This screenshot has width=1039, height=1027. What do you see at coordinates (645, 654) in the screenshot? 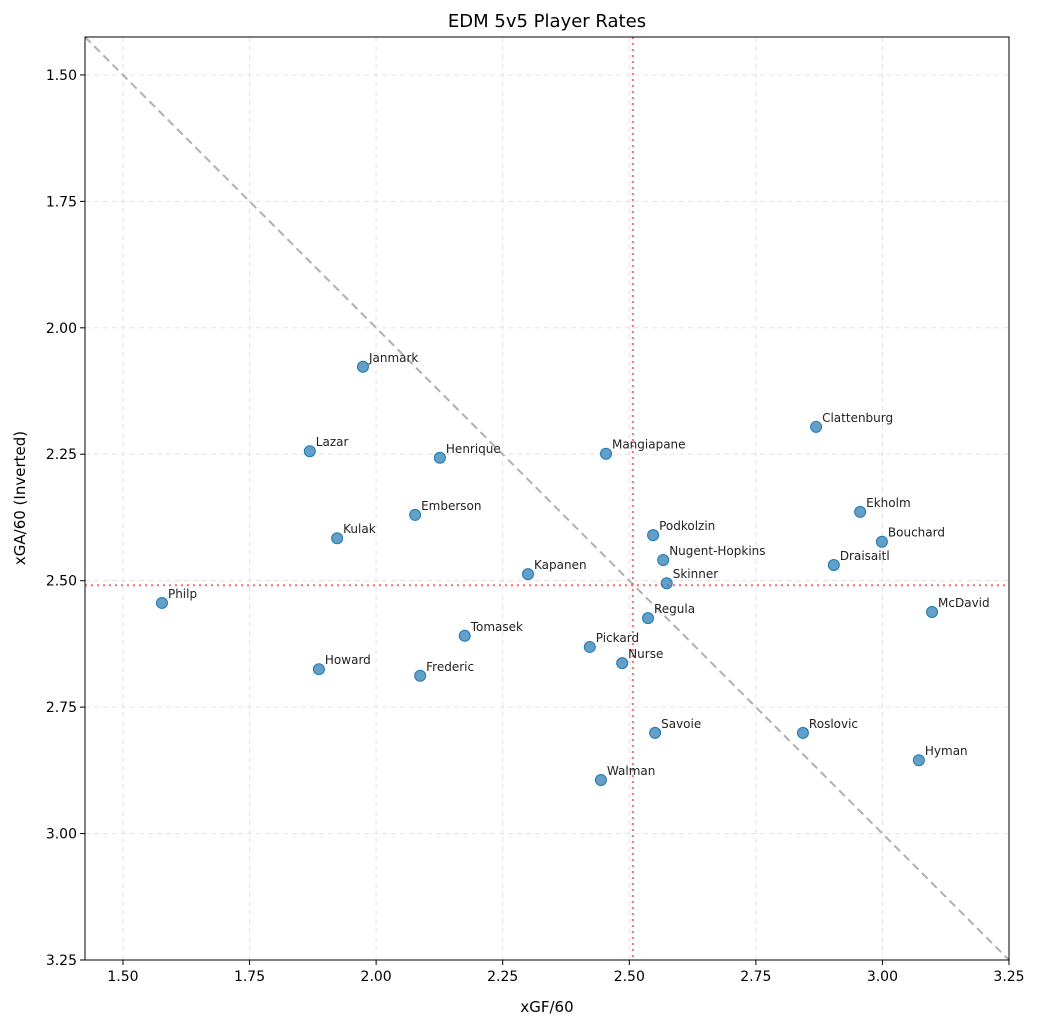
I see `point-label: Nurse` at bounding box center [645, 654].